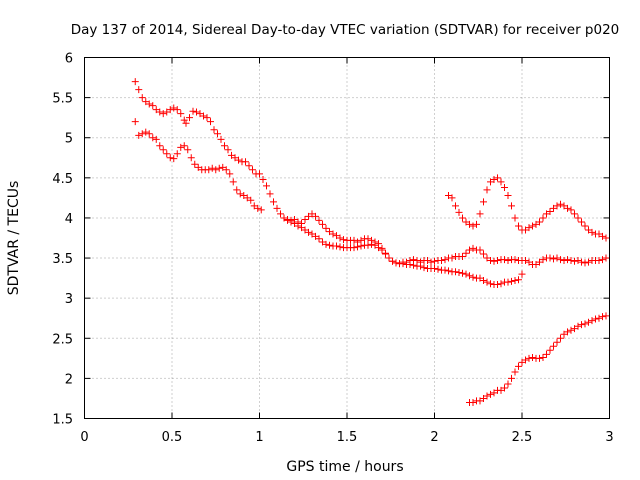 The width and height of the screenshot is (640, 480). I want to click on x-axis-label: GPS time / hours, so click(344, 467).